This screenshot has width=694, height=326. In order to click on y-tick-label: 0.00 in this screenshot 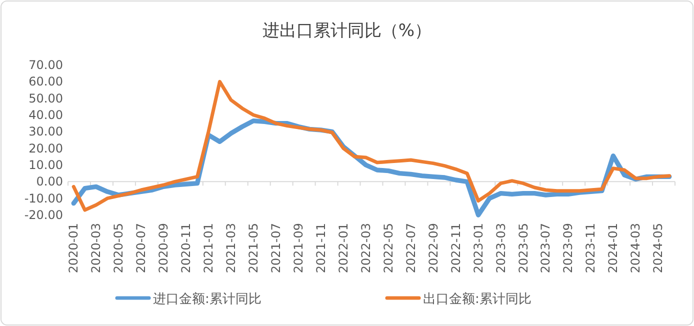, I will do `click(49, 181)`.